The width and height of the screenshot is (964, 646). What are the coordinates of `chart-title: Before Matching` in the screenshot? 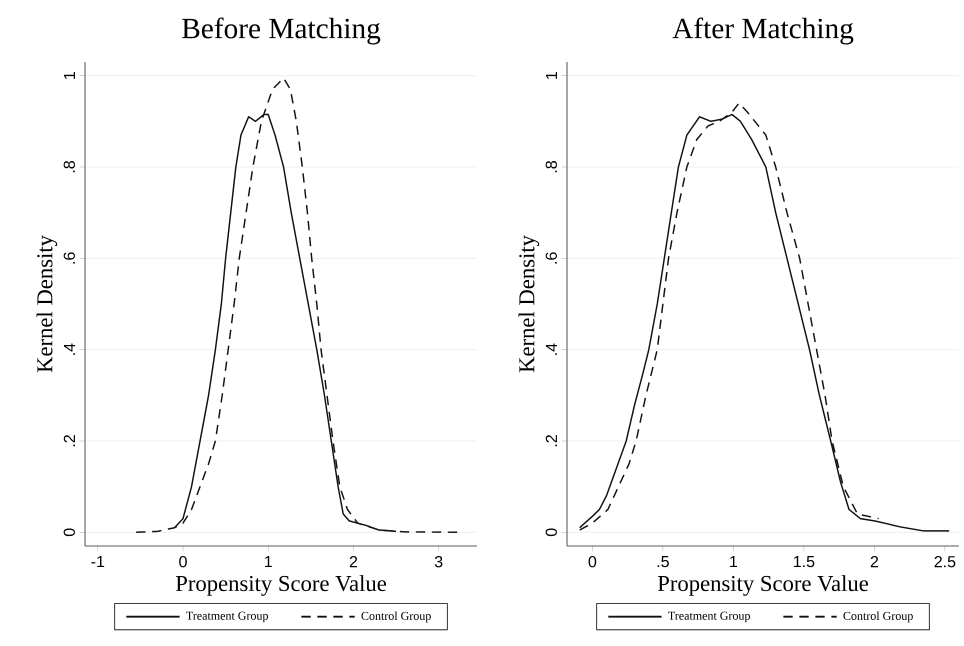 It's located at (281, 30).